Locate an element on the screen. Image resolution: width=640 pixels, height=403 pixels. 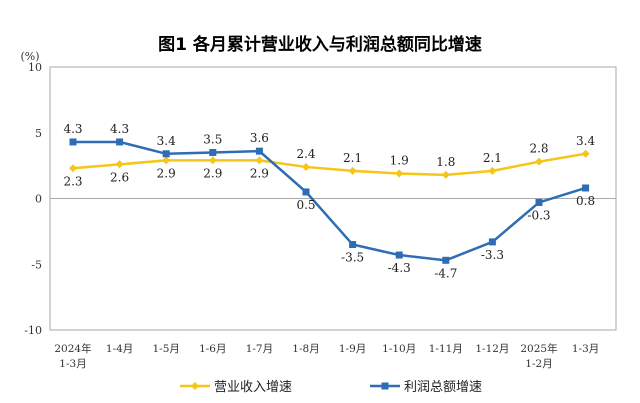
x-tick-label: 1-2月 is located at coordinates (538, 364).